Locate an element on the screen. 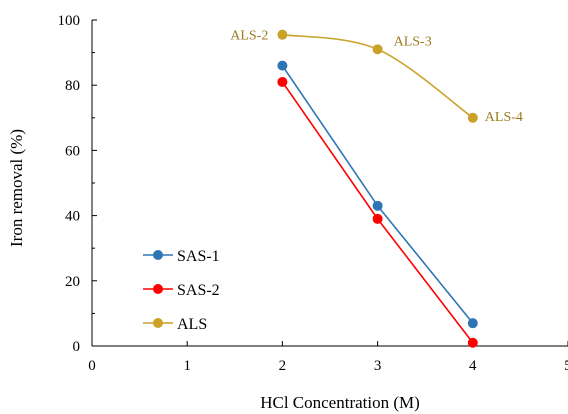 The height and width of the screenshot is (414, 568). y-tick-label: 80 is located at coordinates (72, 86).